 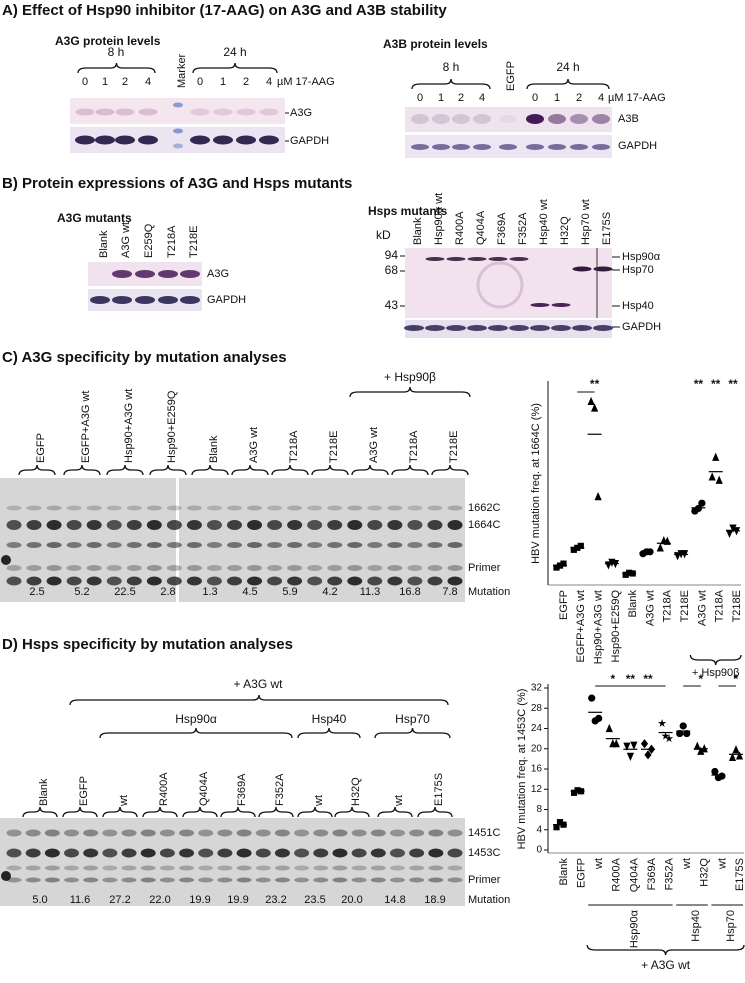 What do you see at coordinates (696, 926) in the screenshot?
I see `group-label: Hsp40` at bounding box center [696, 926].